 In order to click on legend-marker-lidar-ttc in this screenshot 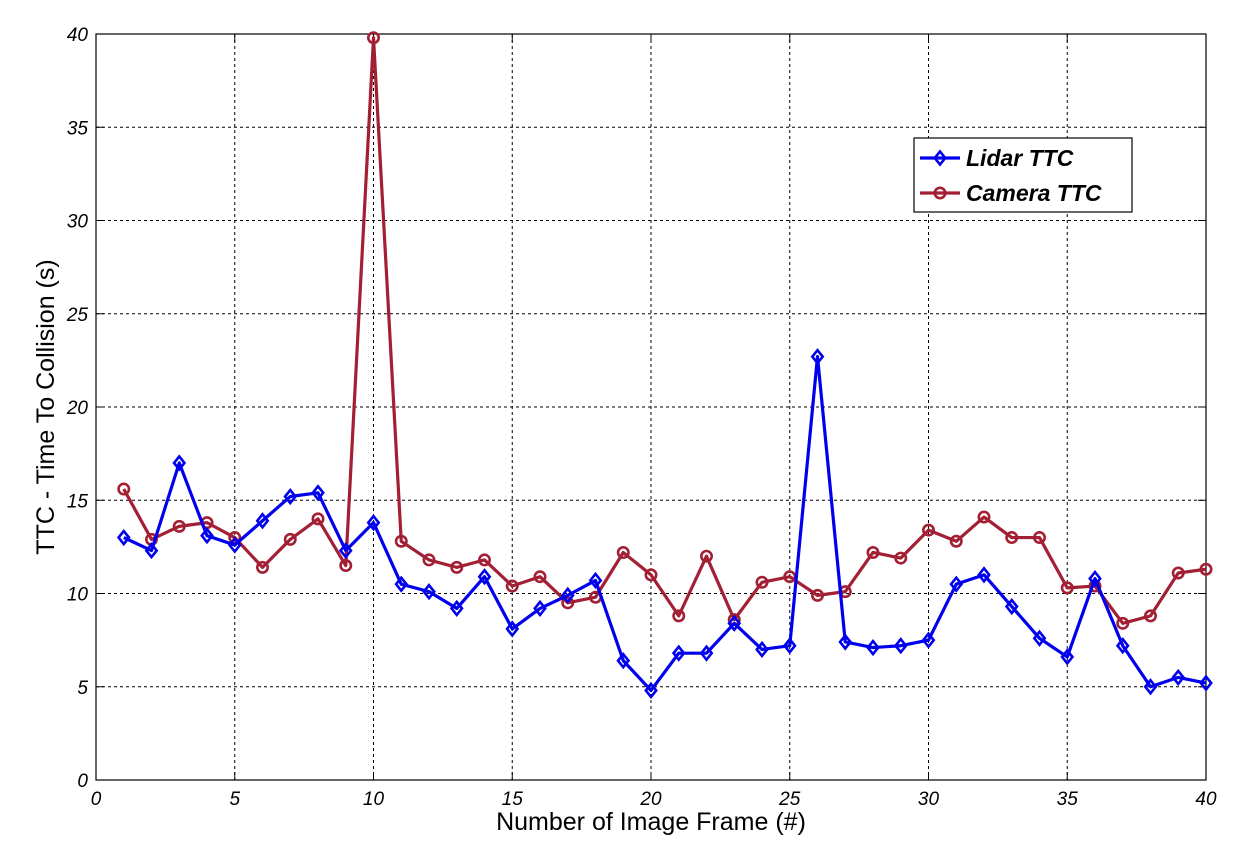, I will do `click(940, 158)`.